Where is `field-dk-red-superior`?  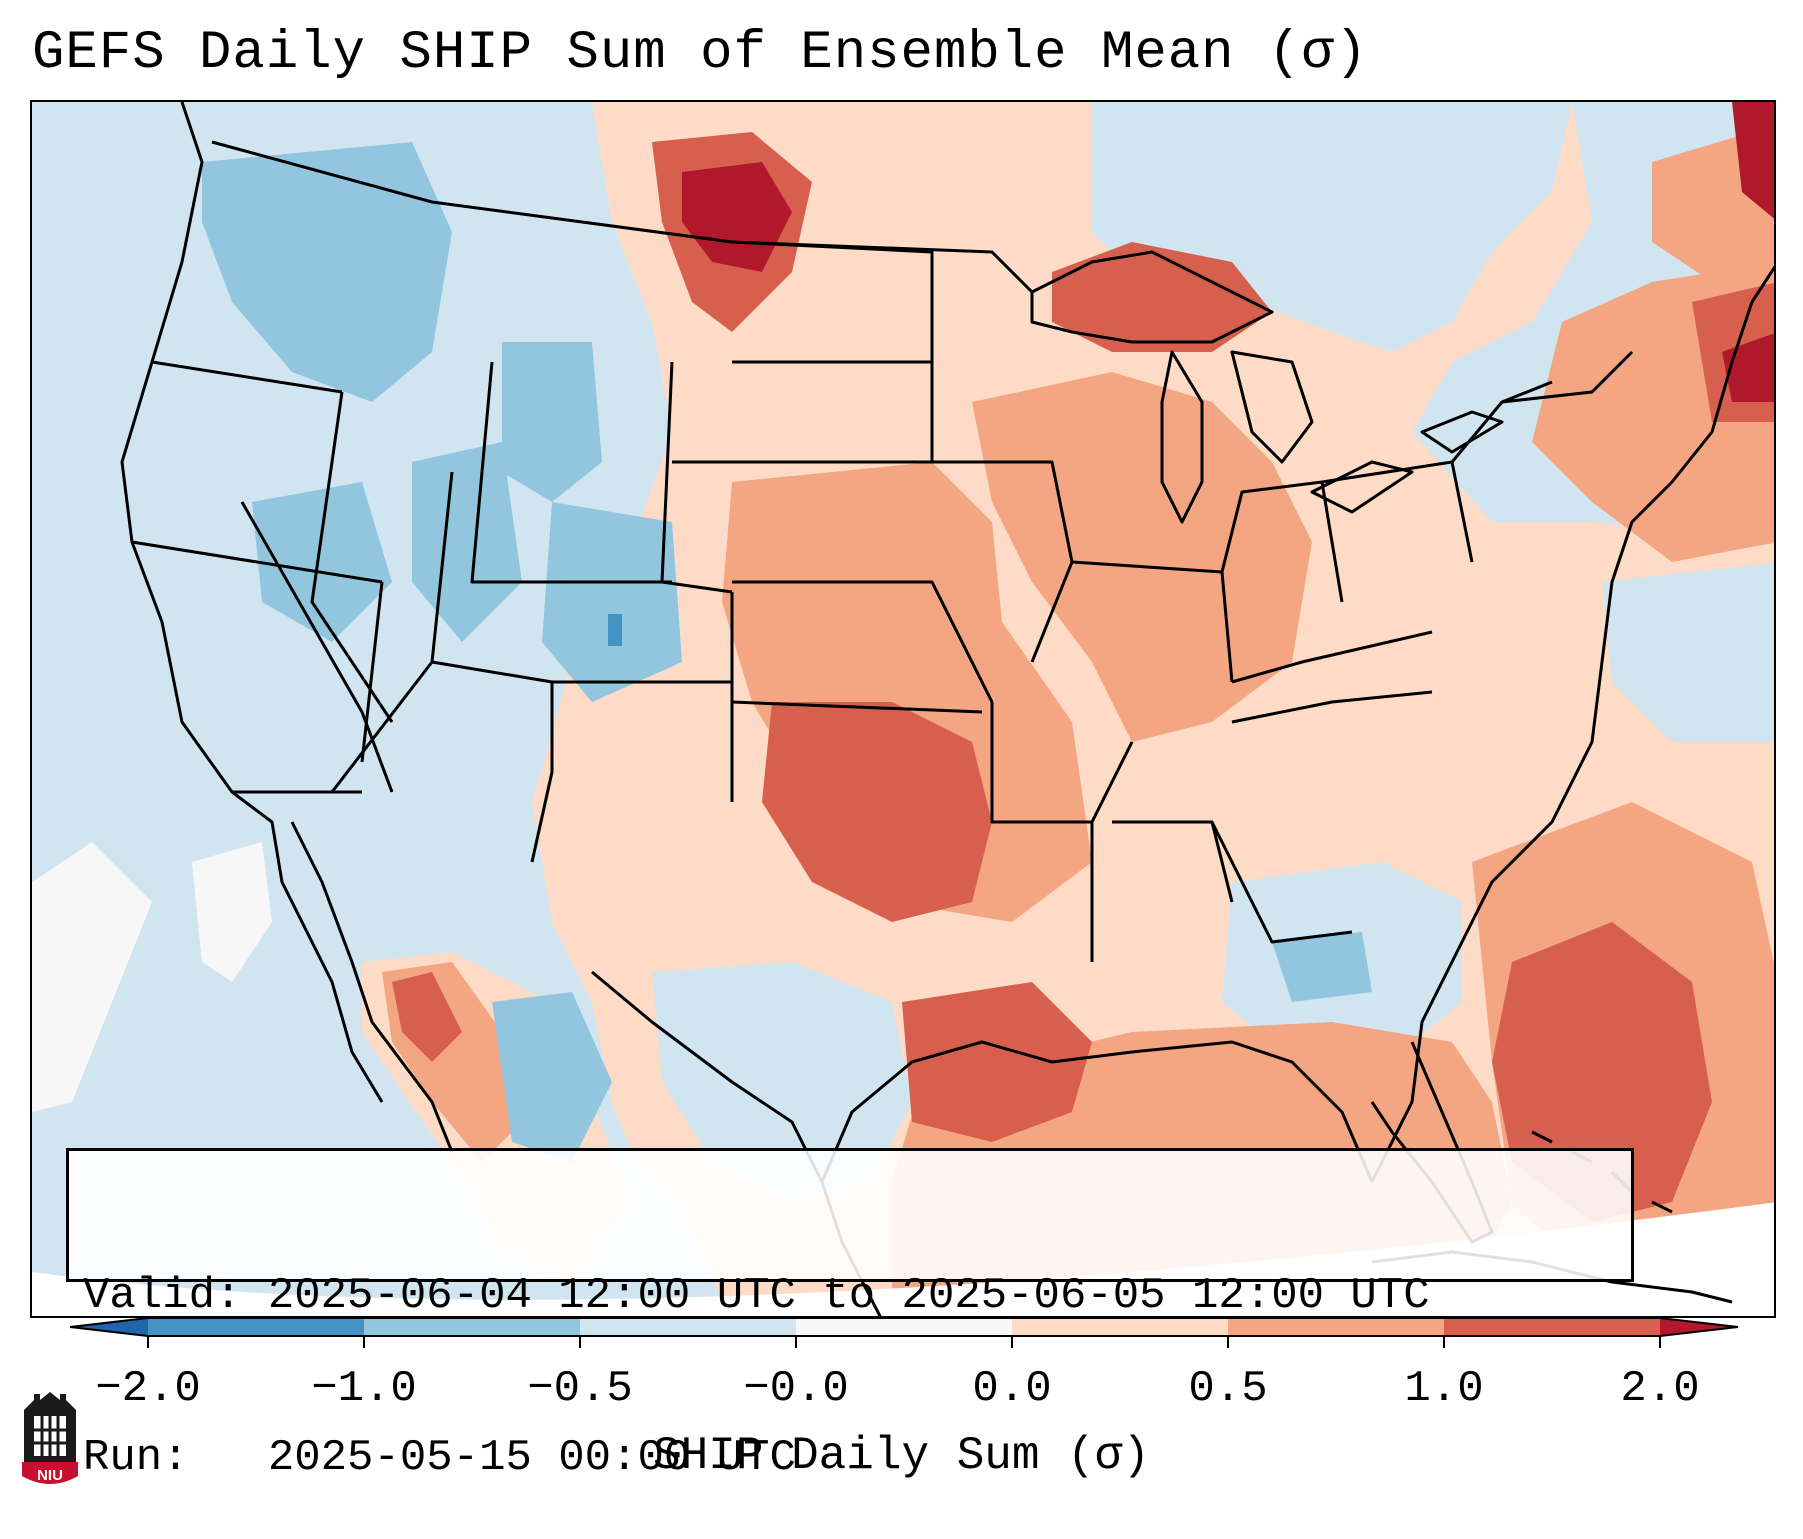
field-dk-red-superior is located at coordinates (1162, 297).